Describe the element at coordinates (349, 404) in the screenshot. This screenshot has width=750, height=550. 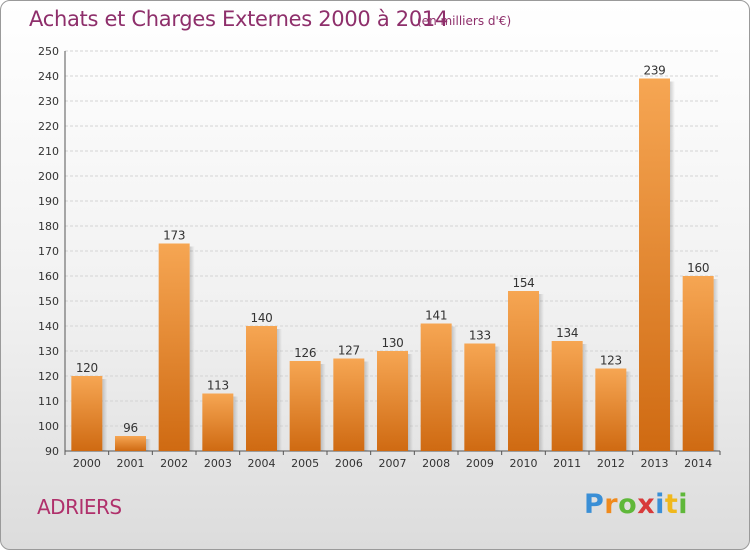
I see `bar-2006` at that location.